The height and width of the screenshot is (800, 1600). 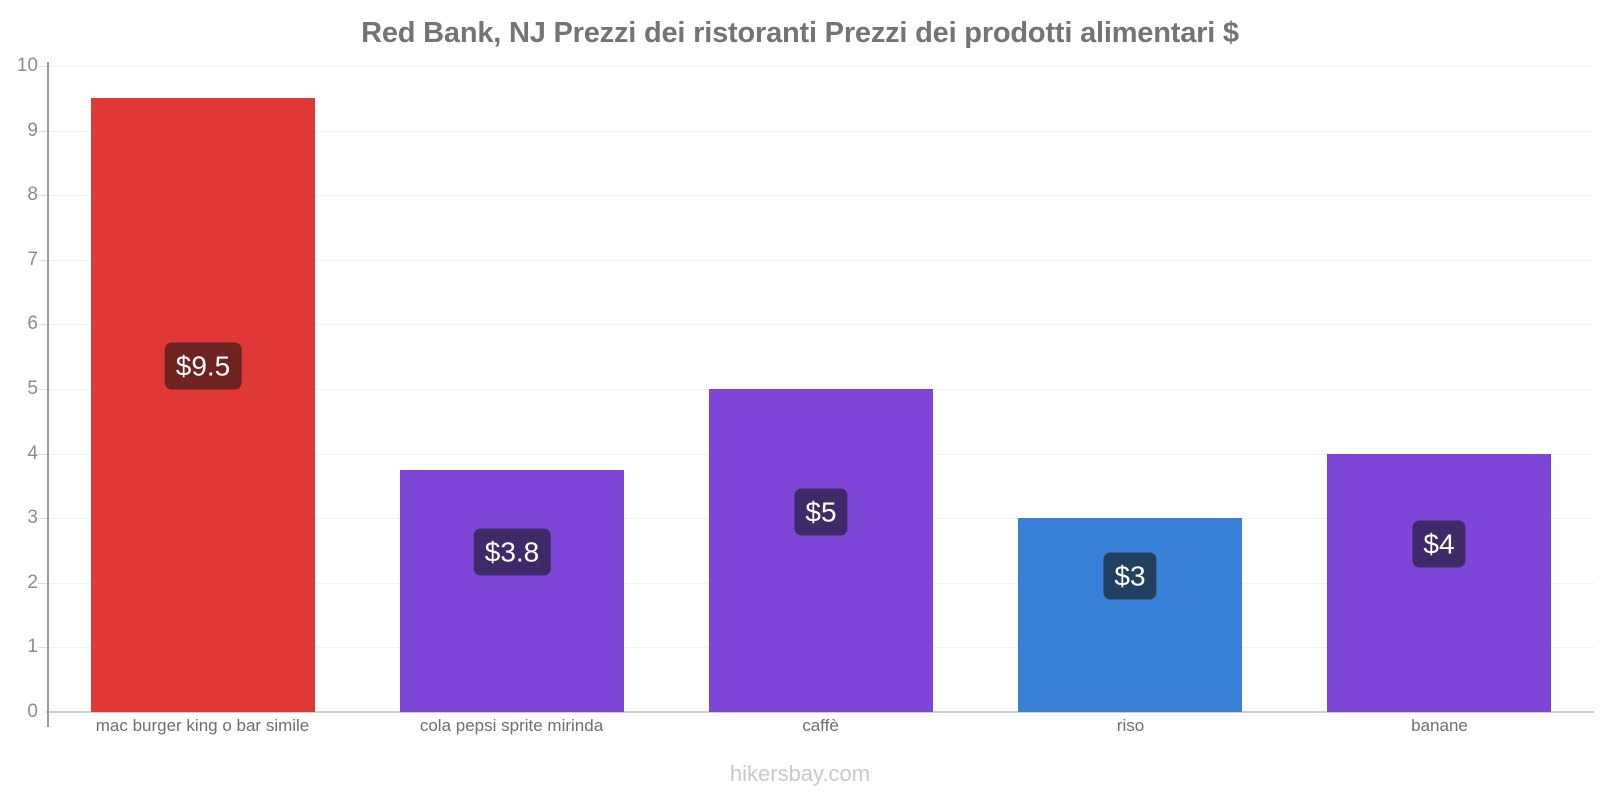 I want to click on y-tick-label: 10, so click(x=27, y=65).